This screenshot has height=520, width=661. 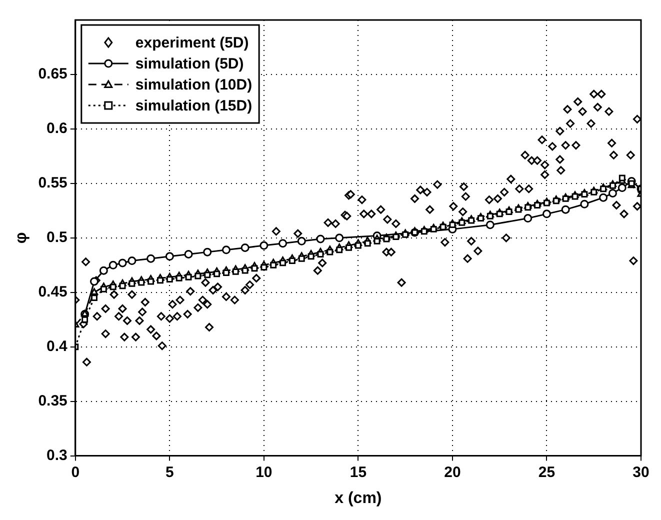 I want to click on y-tick-label: 0.55, so click(x=53, y=183).